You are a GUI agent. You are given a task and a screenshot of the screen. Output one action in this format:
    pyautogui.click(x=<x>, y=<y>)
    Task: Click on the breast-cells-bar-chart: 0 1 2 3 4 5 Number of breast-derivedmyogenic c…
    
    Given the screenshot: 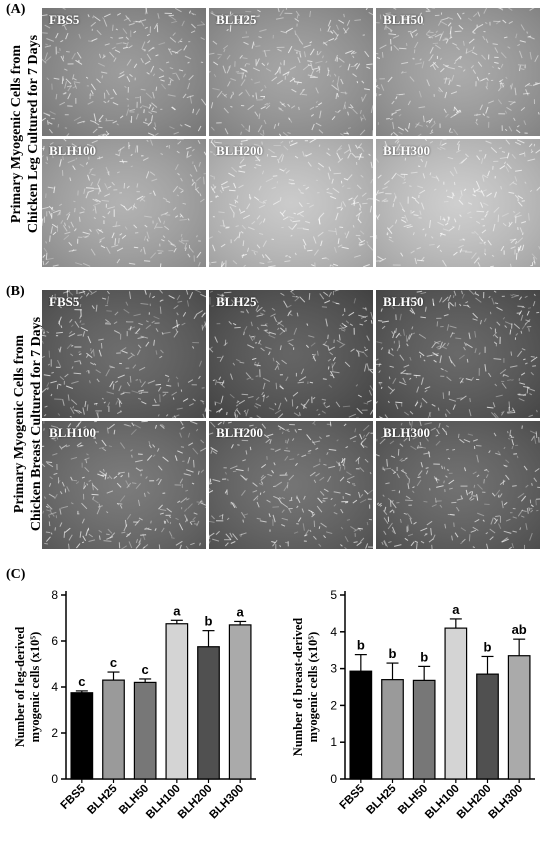 What is the action you would take?
    pyautogui.click(x=413, y=705)
    